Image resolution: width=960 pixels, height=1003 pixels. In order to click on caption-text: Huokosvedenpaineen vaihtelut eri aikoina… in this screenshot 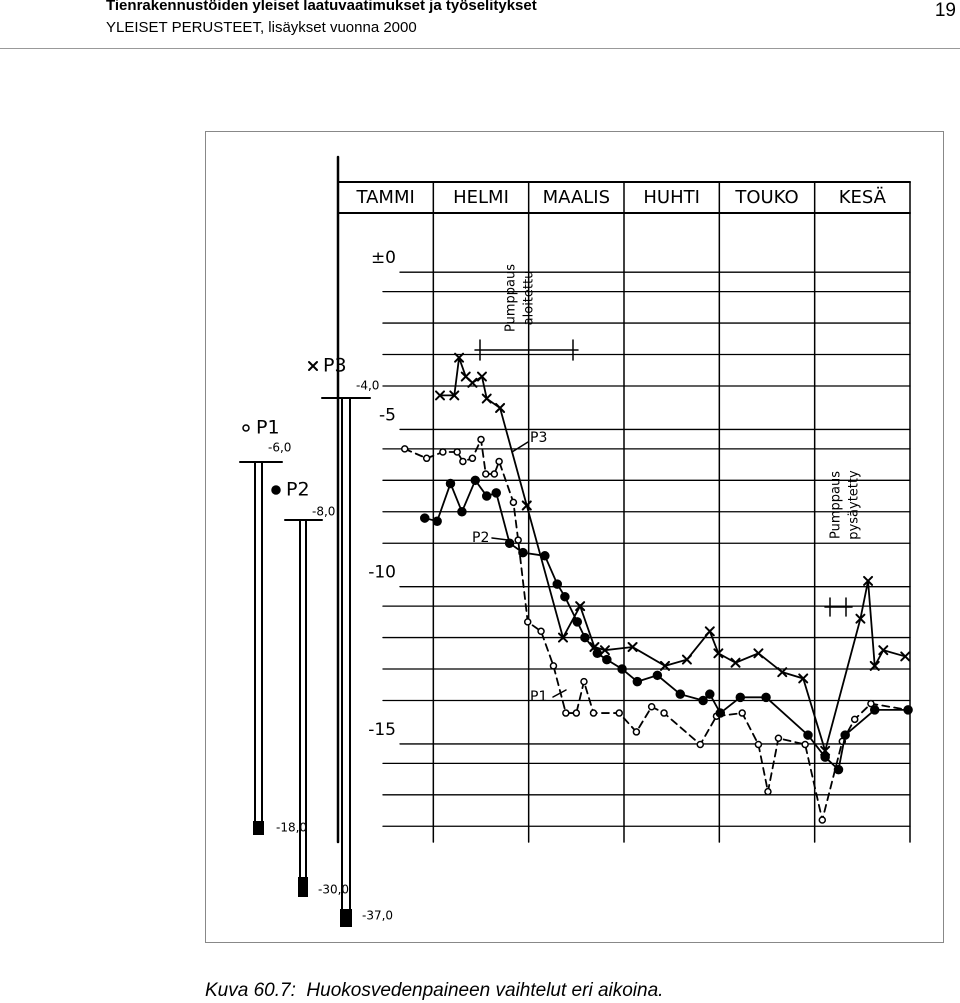, I will do `click(485, 990)`.